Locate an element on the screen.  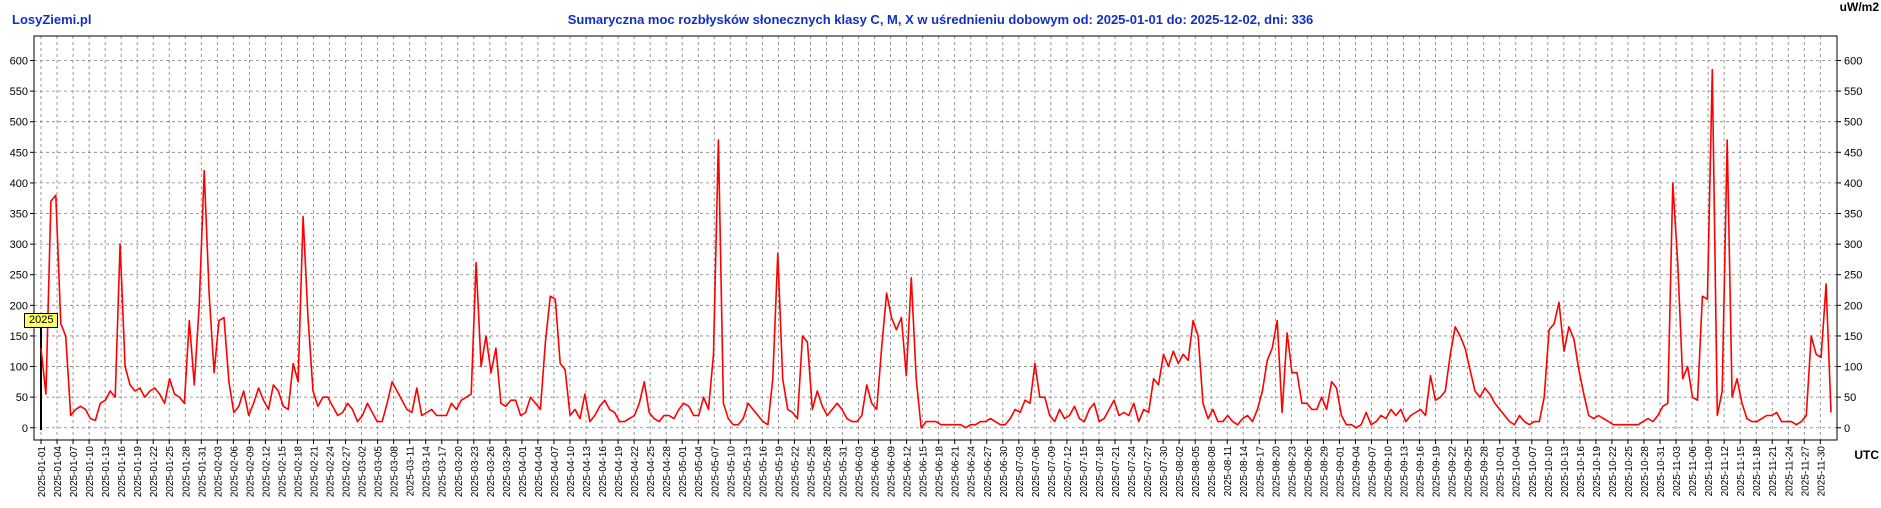
x-tick-label: 2025-04-01 is located at coordinates (523, 472).